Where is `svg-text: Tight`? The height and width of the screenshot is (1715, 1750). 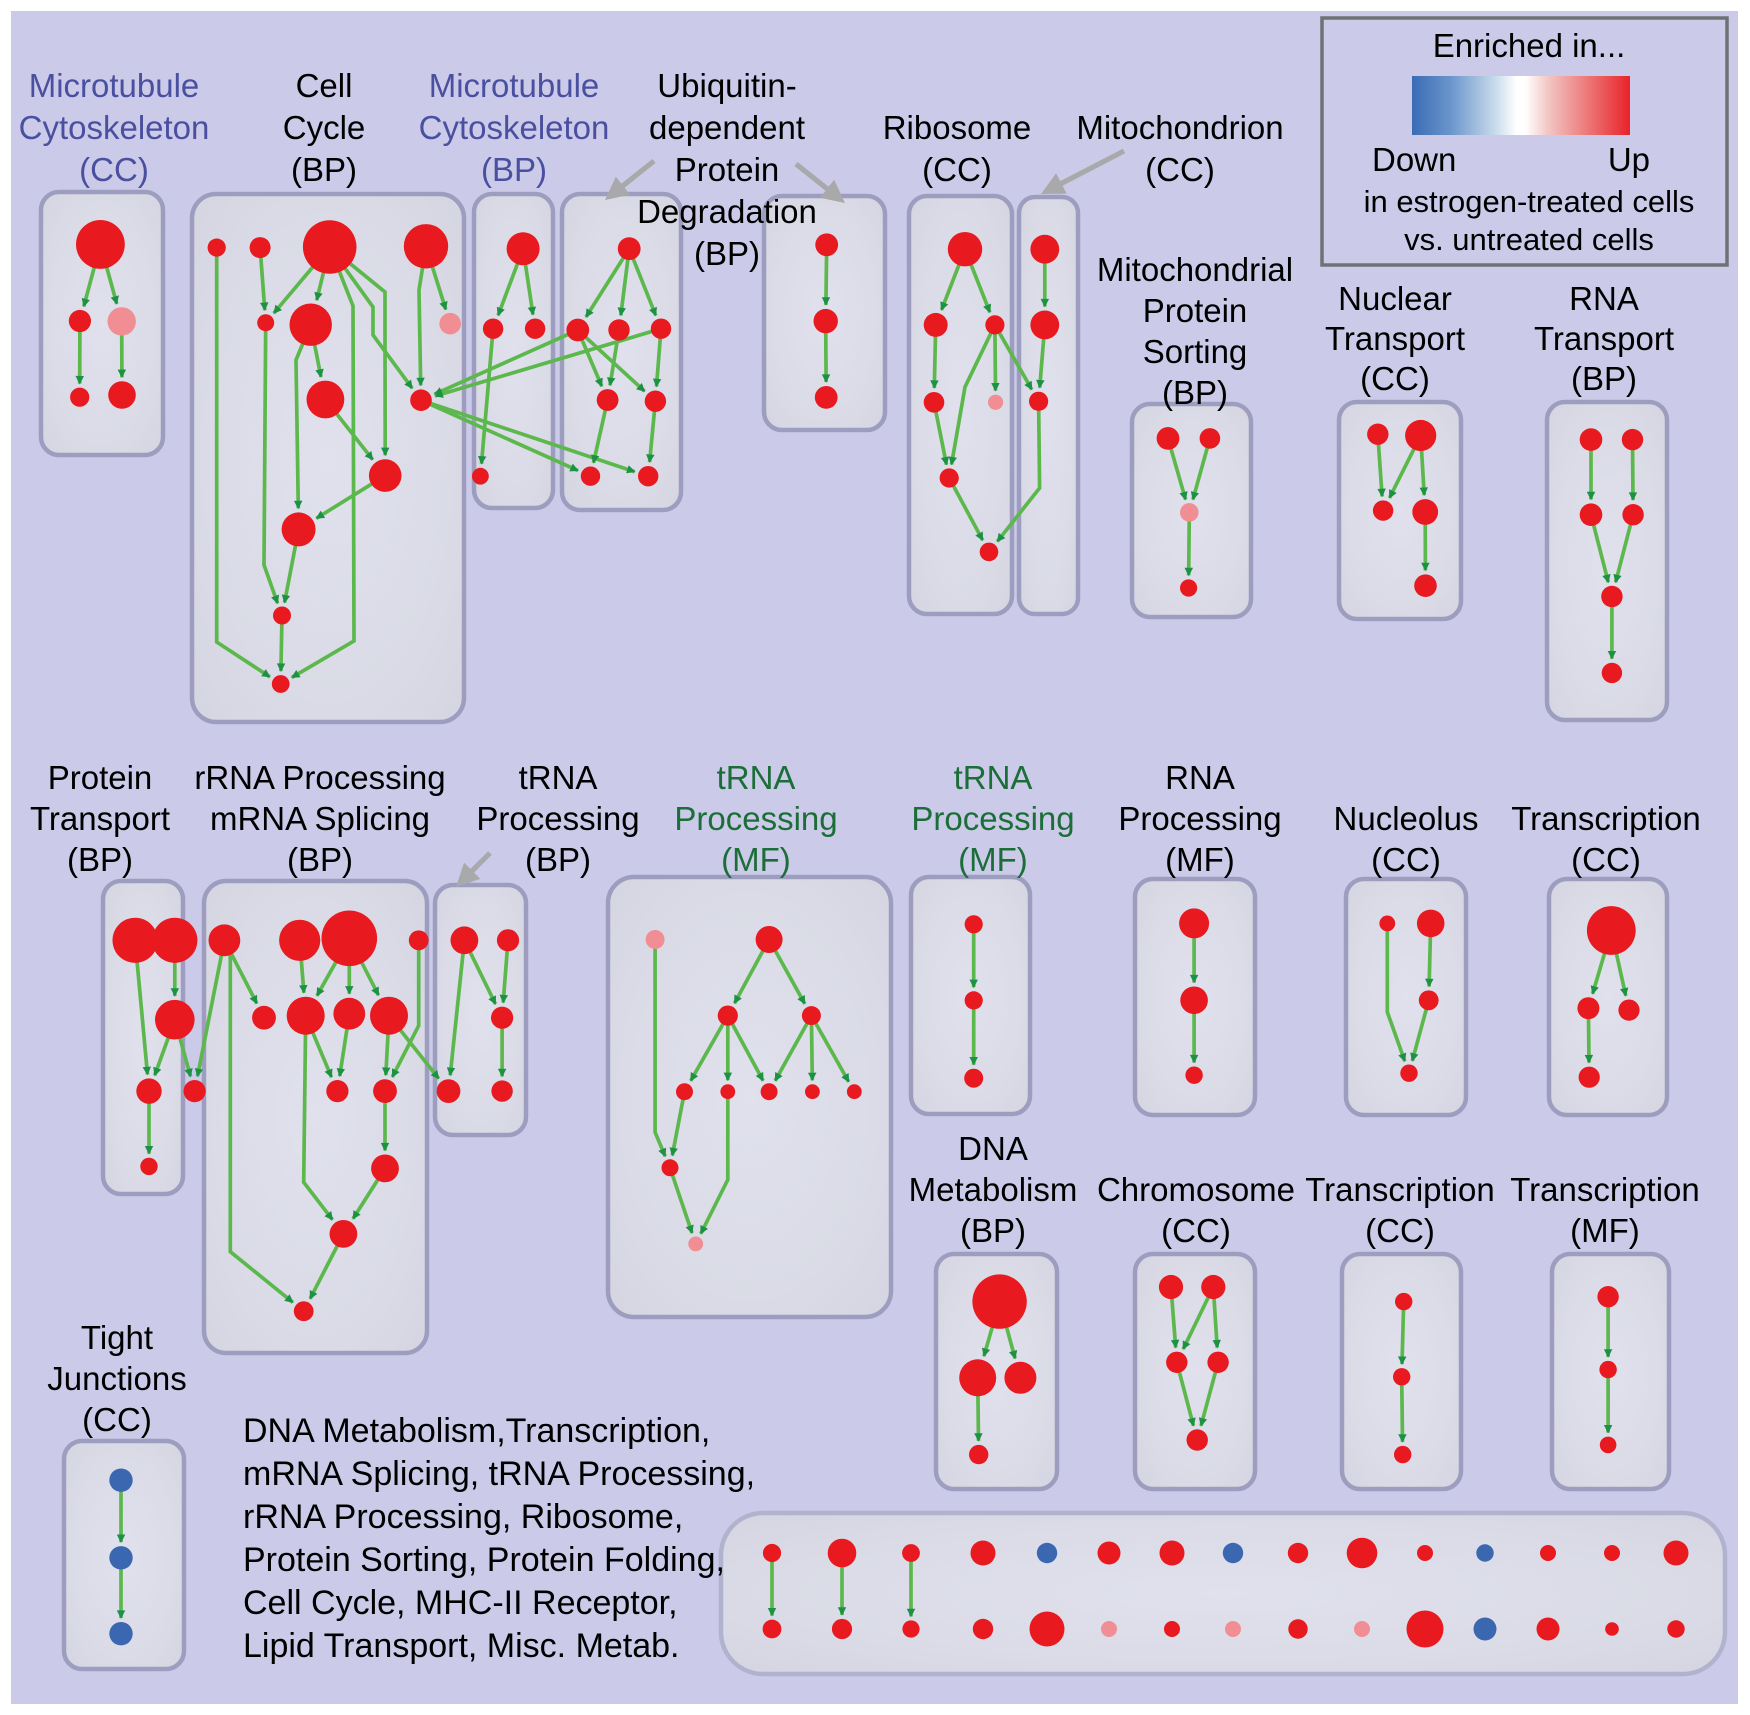 svg-text: Tight is located at coordinates (117, 1337).